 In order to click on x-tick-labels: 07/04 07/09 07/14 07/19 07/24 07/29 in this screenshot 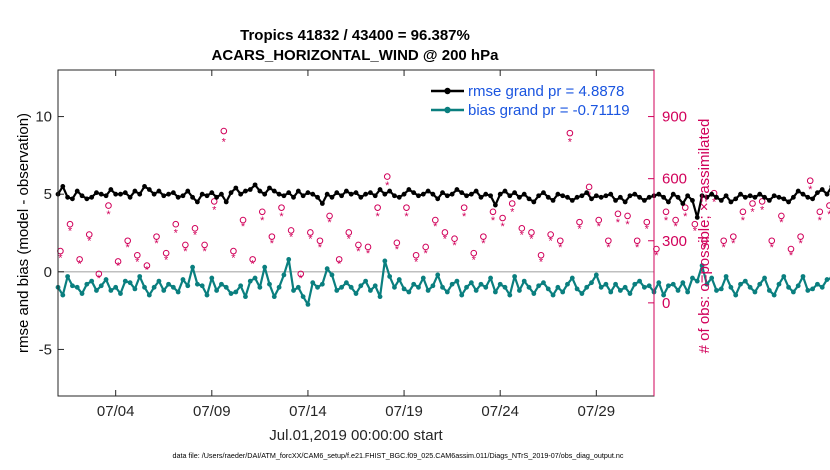, I will do `click(356, 411)`.